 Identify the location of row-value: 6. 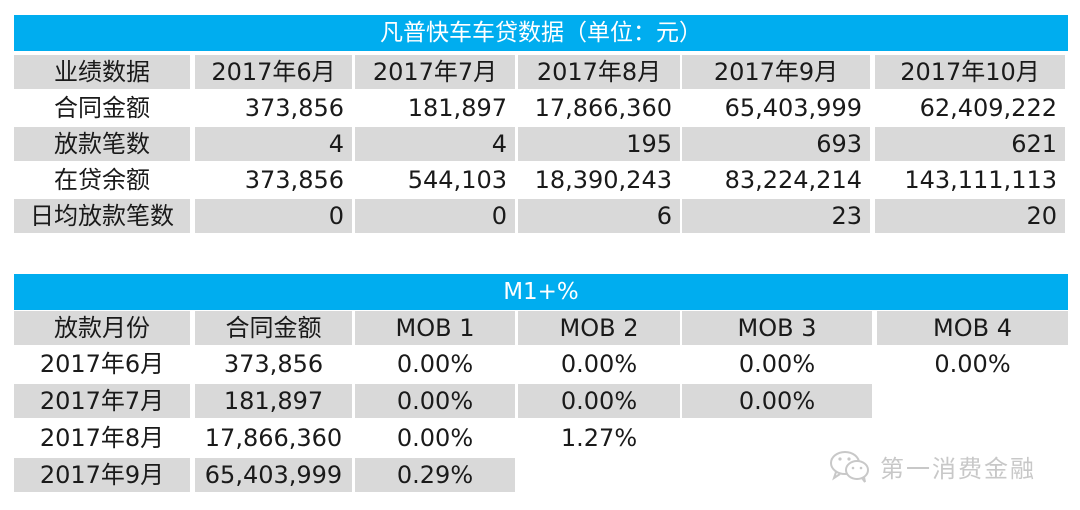
(599, 216).